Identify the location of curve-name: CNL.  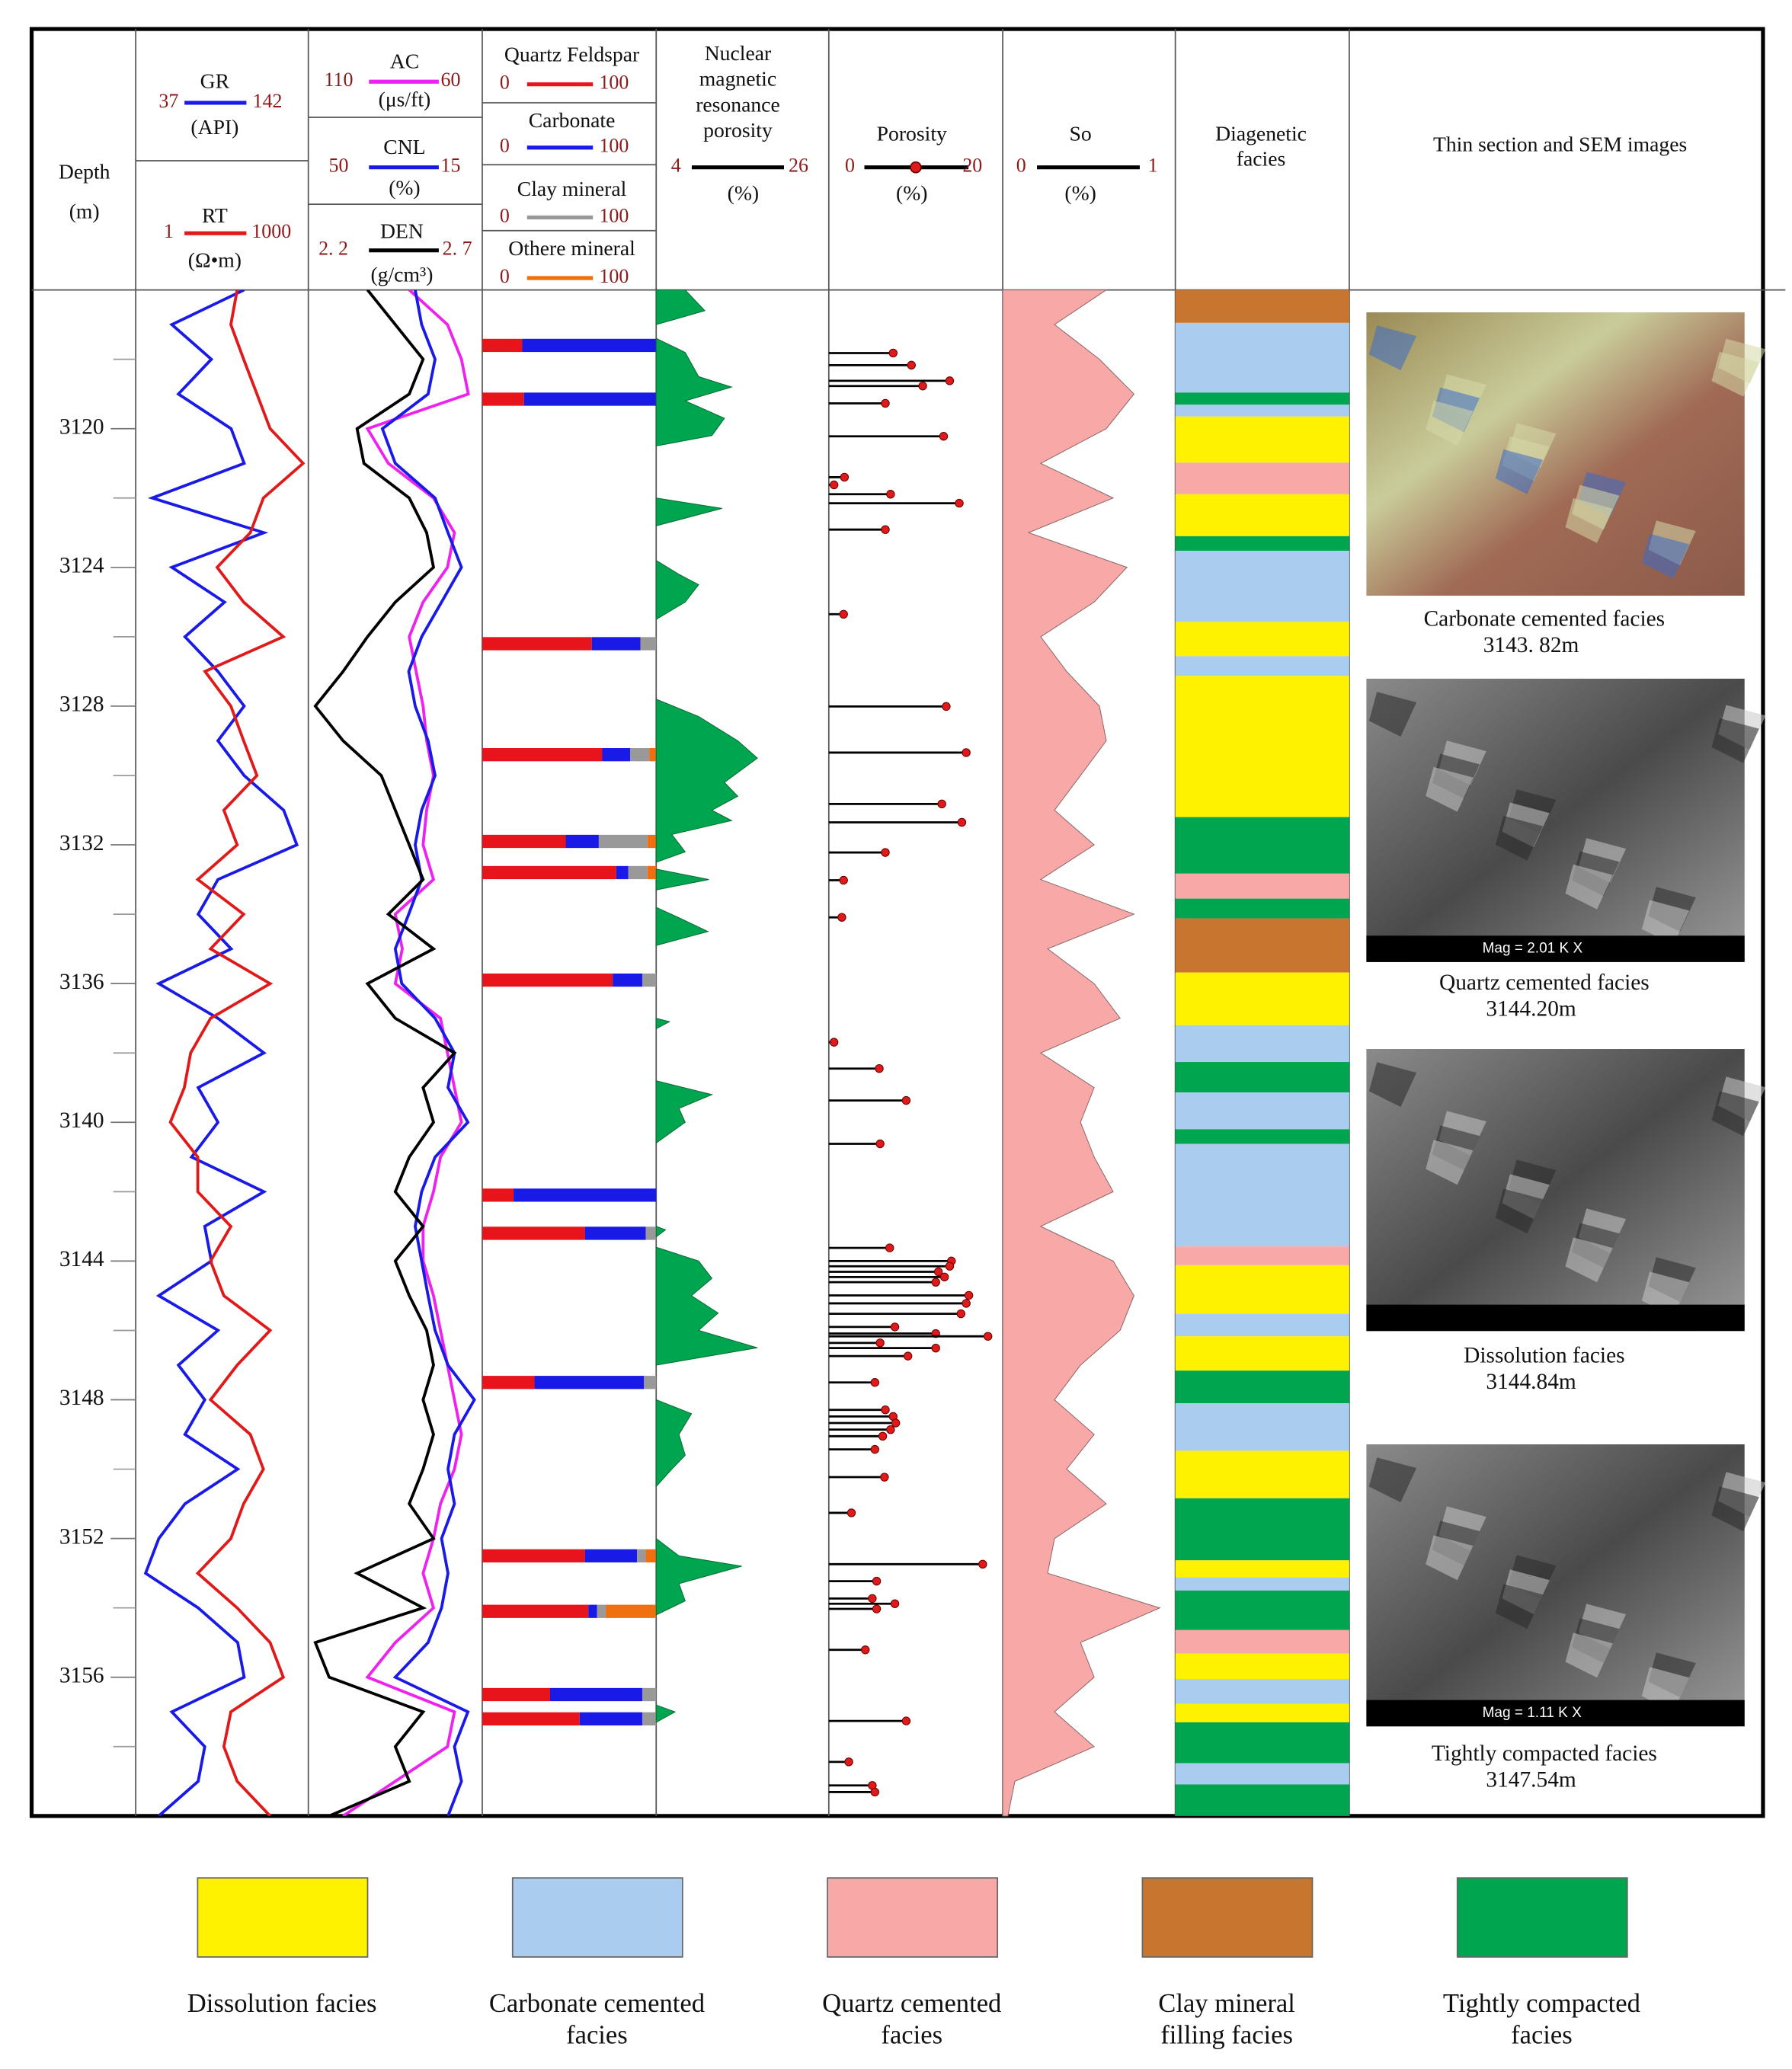
(404, 146).